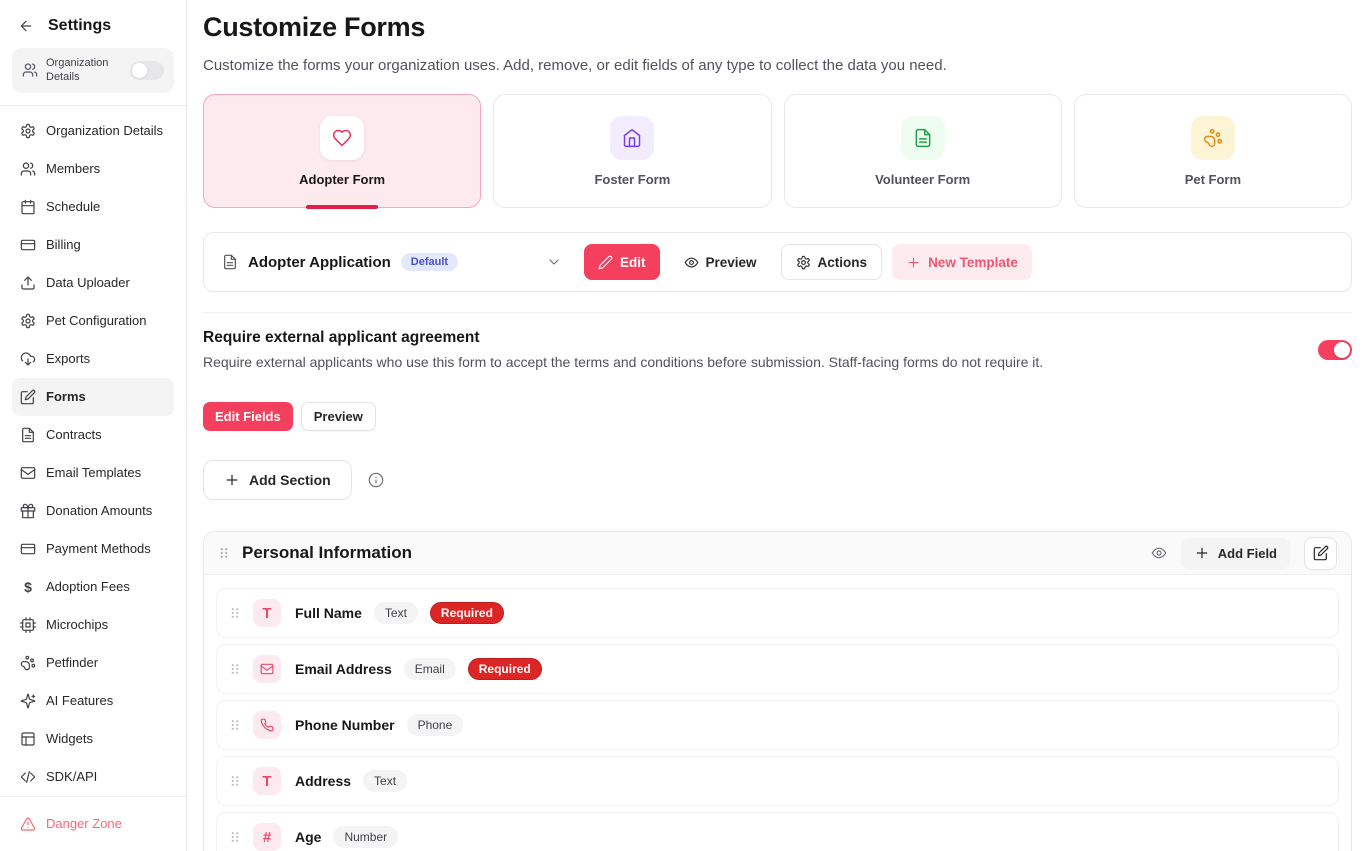  Describe the element at coordinates (28, 824) in the screenshot. I see `warning-icon` at that location.